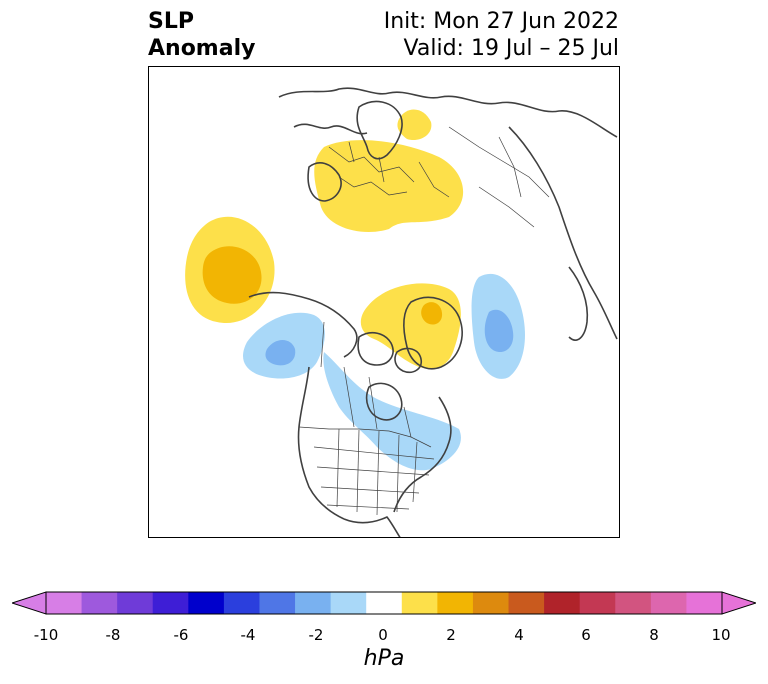 This screenshot has height=684, width=768. I want to click on colorbar-tick-label: 6, so click(586, 635).